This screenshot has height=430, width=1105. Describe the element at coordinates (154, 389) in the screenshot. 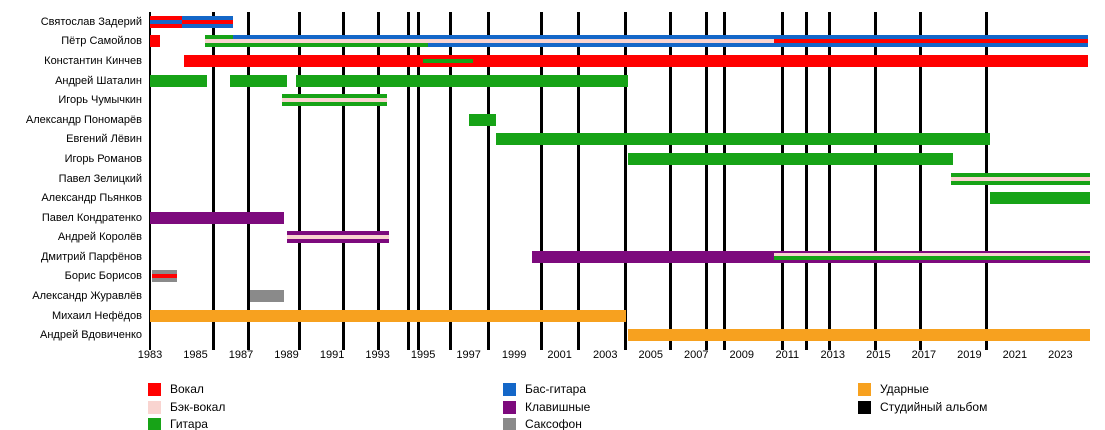

I see `legend-swatch-red` at that location.